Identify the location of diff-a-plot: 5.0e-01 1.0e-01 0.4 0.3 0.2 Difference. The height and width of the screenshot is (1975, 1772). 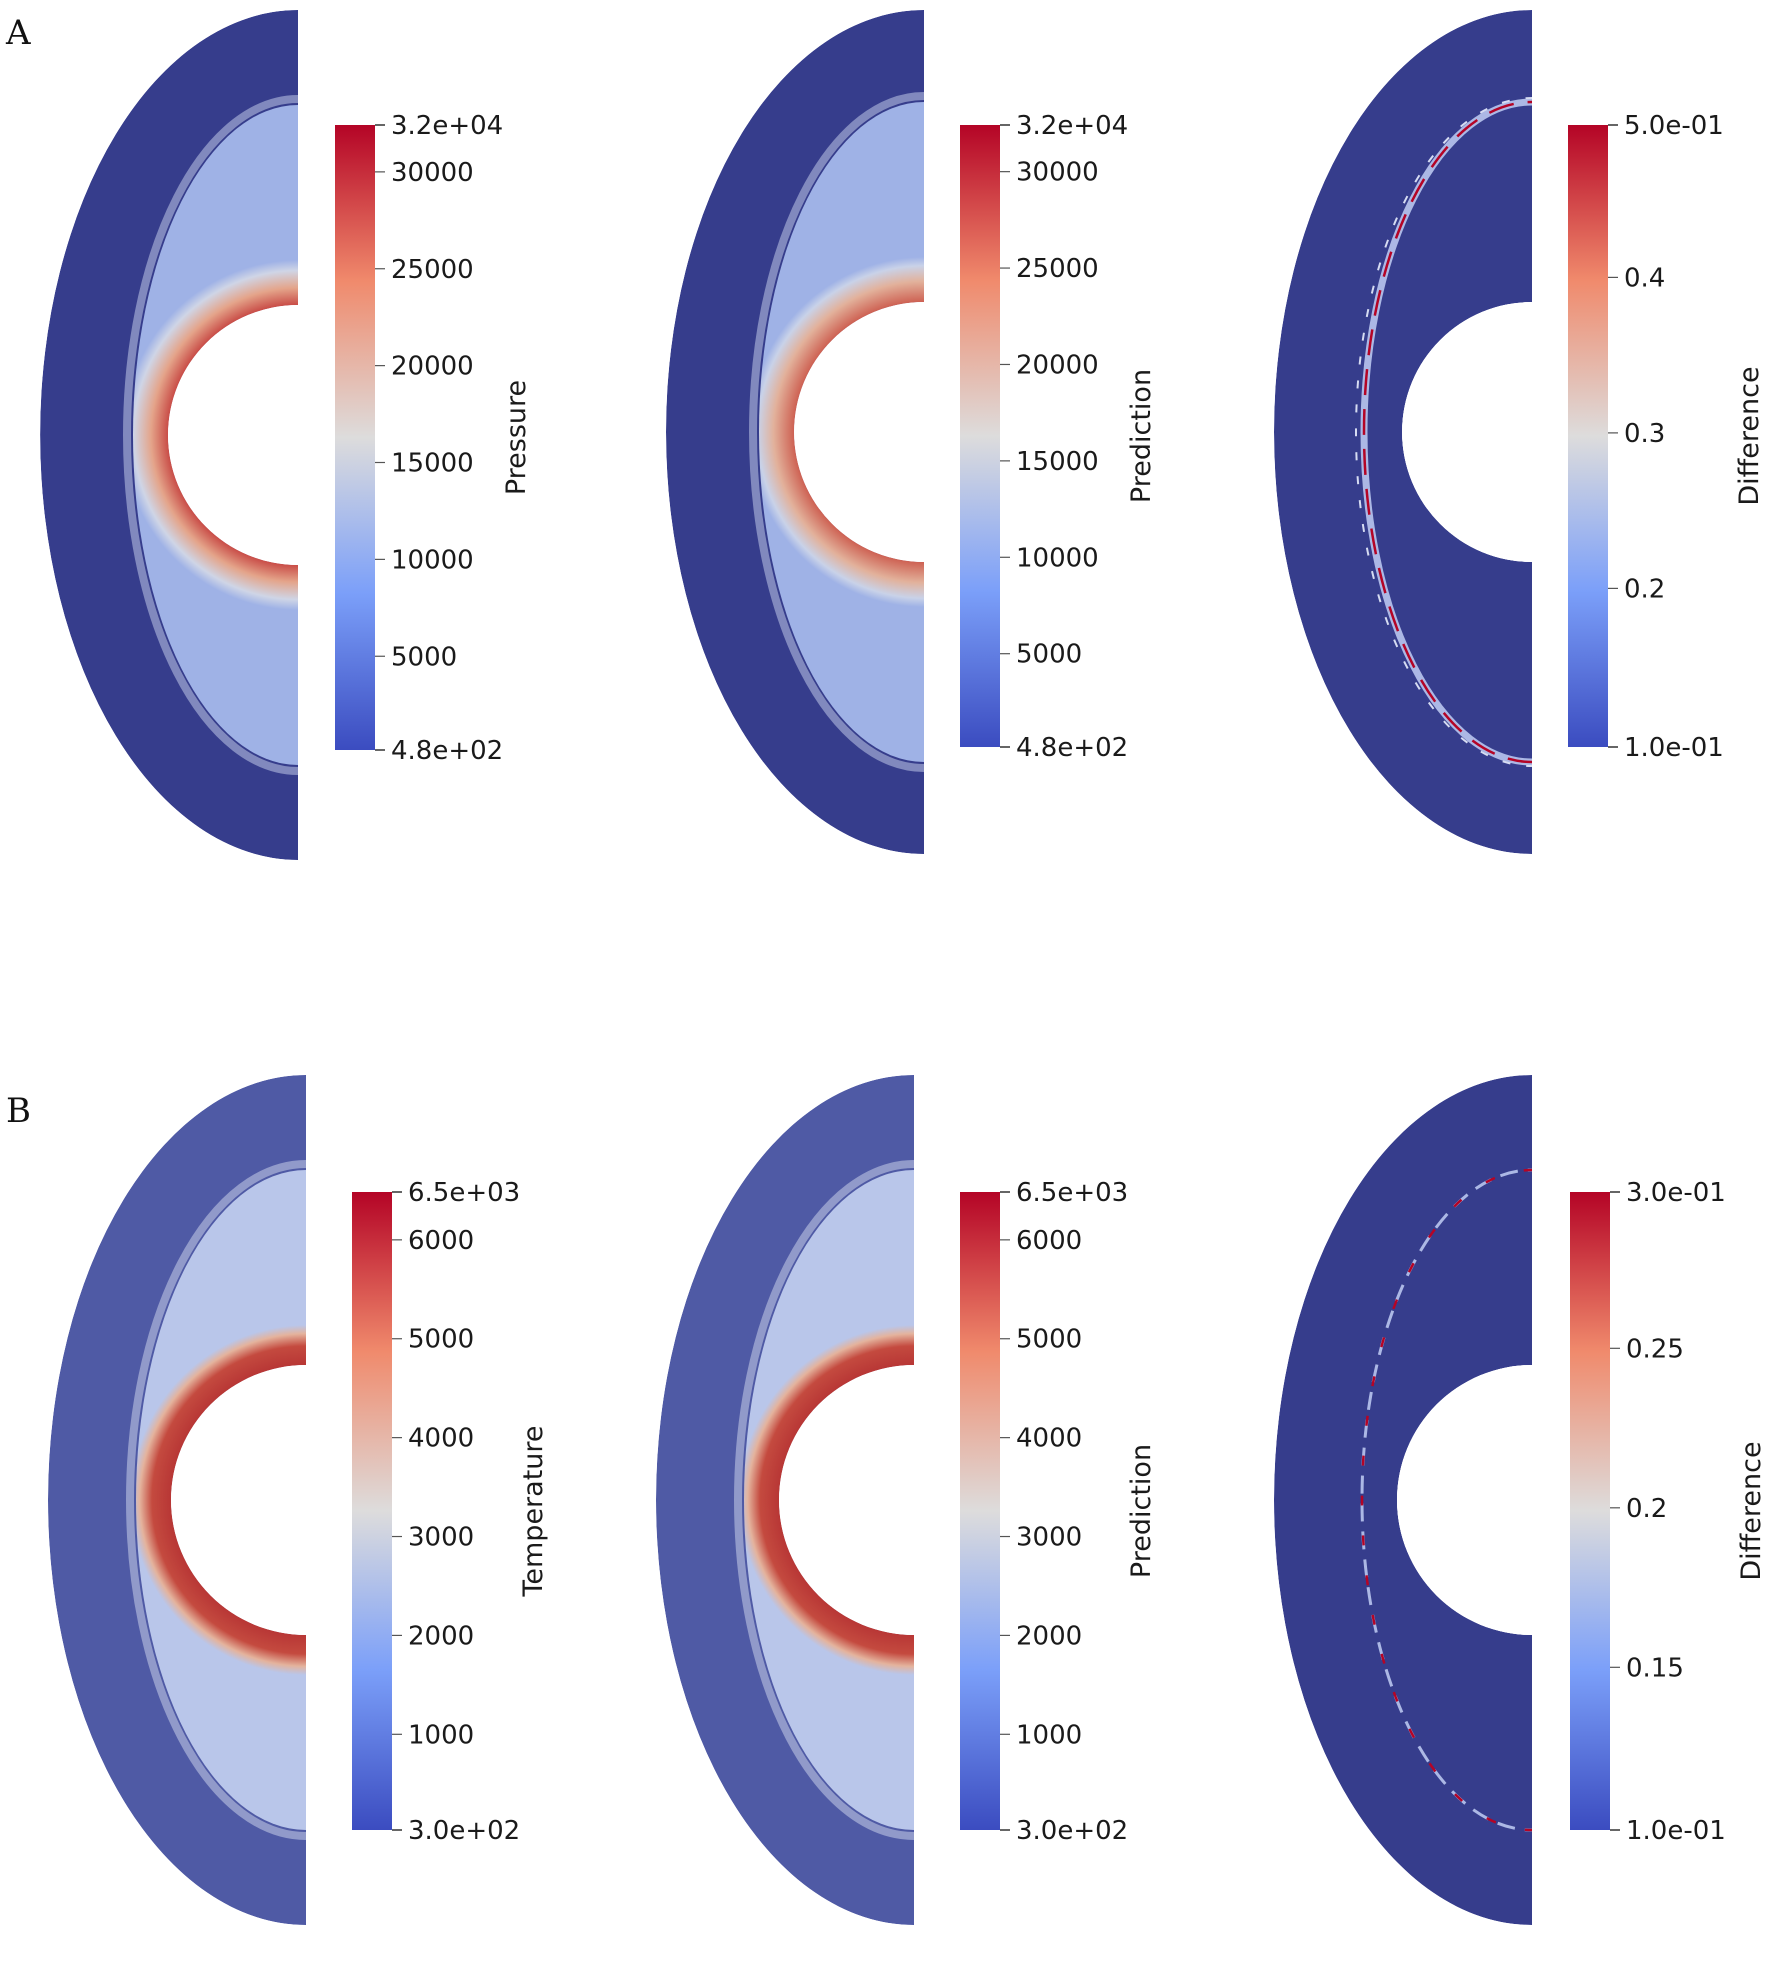
(1519, 432).